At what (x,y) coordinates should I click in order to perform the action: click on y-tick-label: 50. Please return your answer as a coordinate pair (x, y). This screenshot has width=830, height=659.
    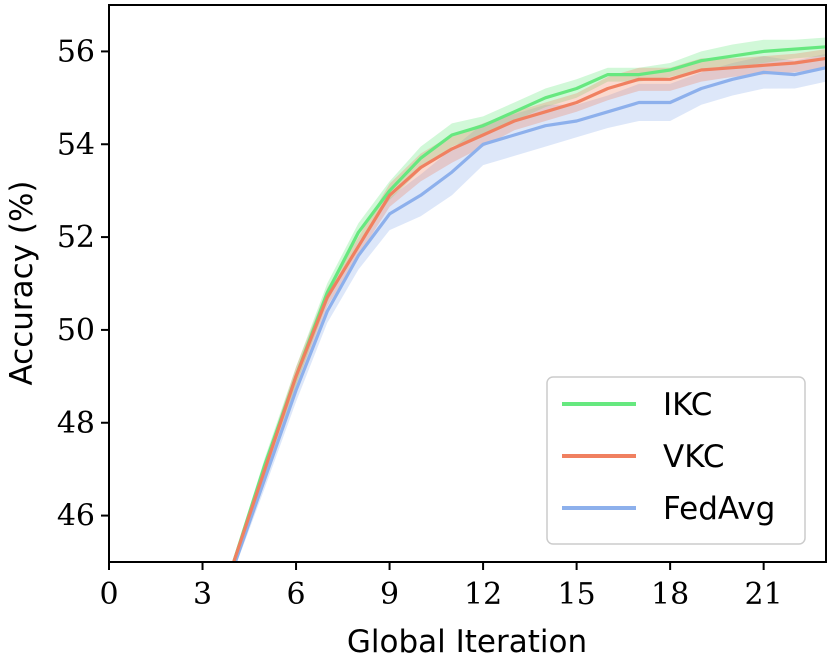
    Looking at the image, I should click on (76, 330).